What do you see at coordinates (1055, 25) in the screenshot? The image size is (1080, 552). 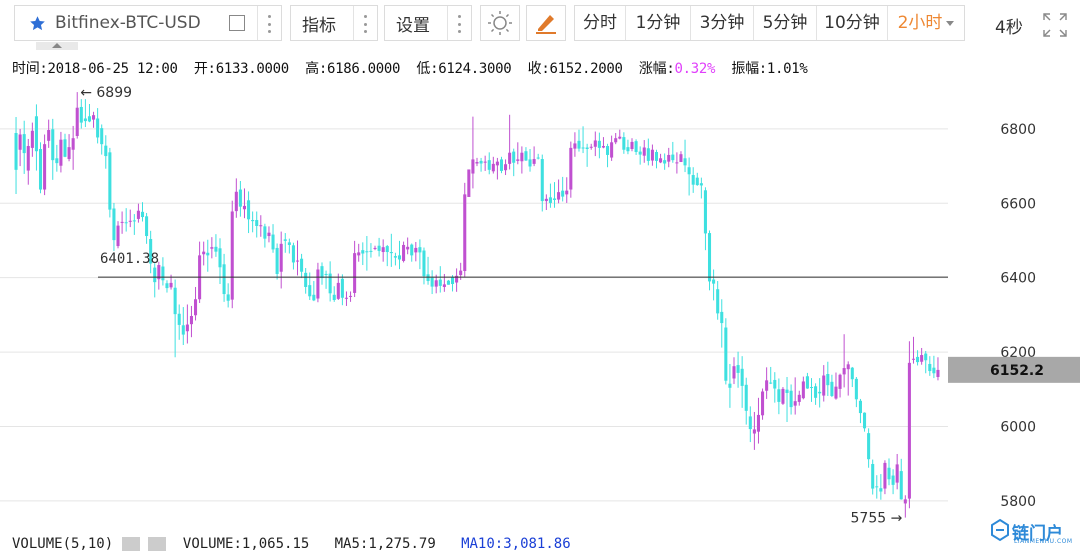 I see `fullscreen-icon` at bounding box center [1055, 25].